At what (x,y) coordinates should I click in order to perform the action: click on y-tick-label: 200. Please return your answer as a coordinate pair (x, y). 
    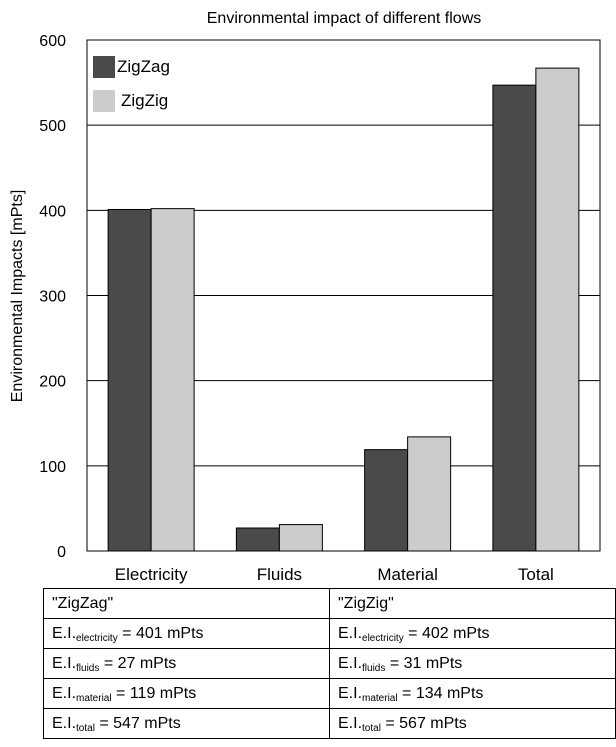
    Looking at the image, I should click on (52, 382).